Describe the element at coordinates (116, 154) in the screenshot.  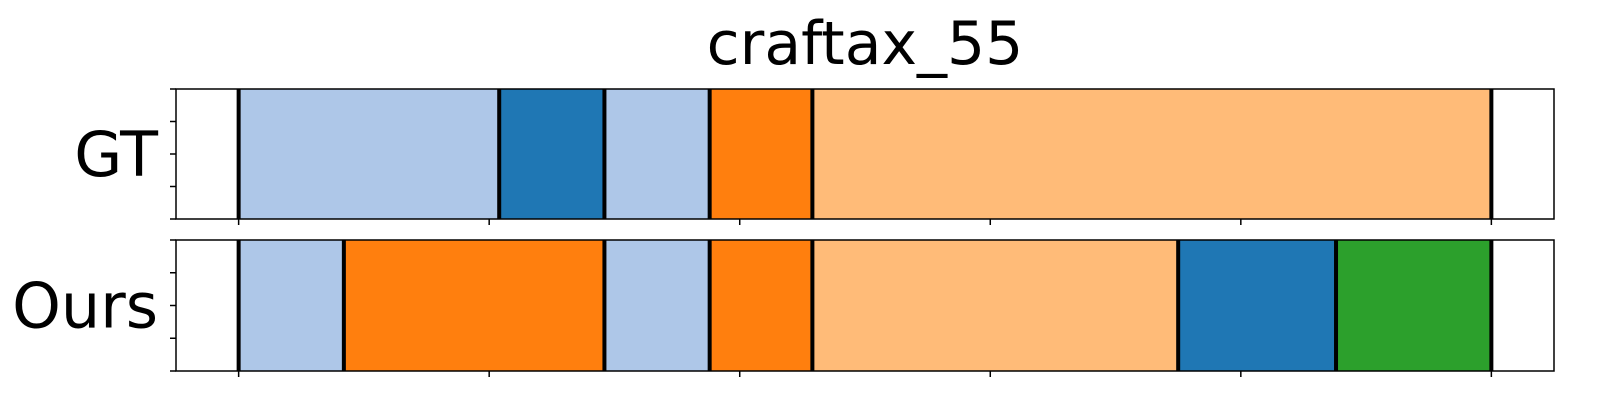
I see `row-label-gt: GT` at that location.